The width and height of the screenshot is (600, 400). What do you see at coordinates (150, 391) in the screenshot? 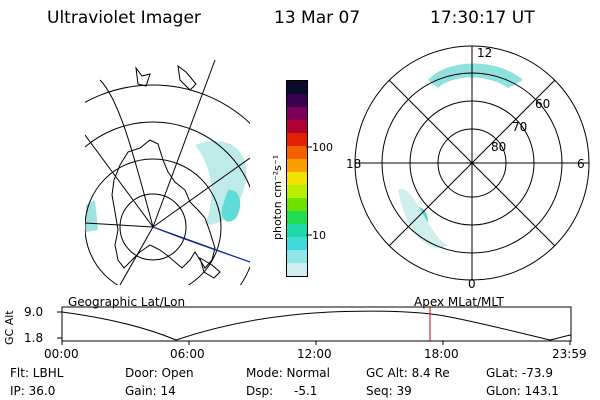
I see `info-gain: Gain: 14` at bounding box center [150, 391].